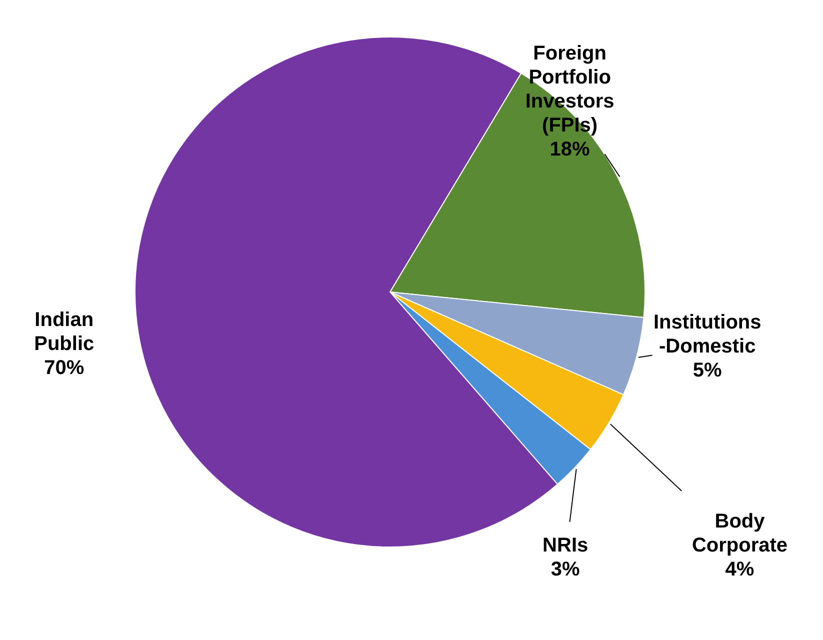 This screenshot has height=640, width=823. What do you see at coordinates (565, 545) in the screenshot?
I see `slice-label: NRIs` at bounding box center [565, 545].